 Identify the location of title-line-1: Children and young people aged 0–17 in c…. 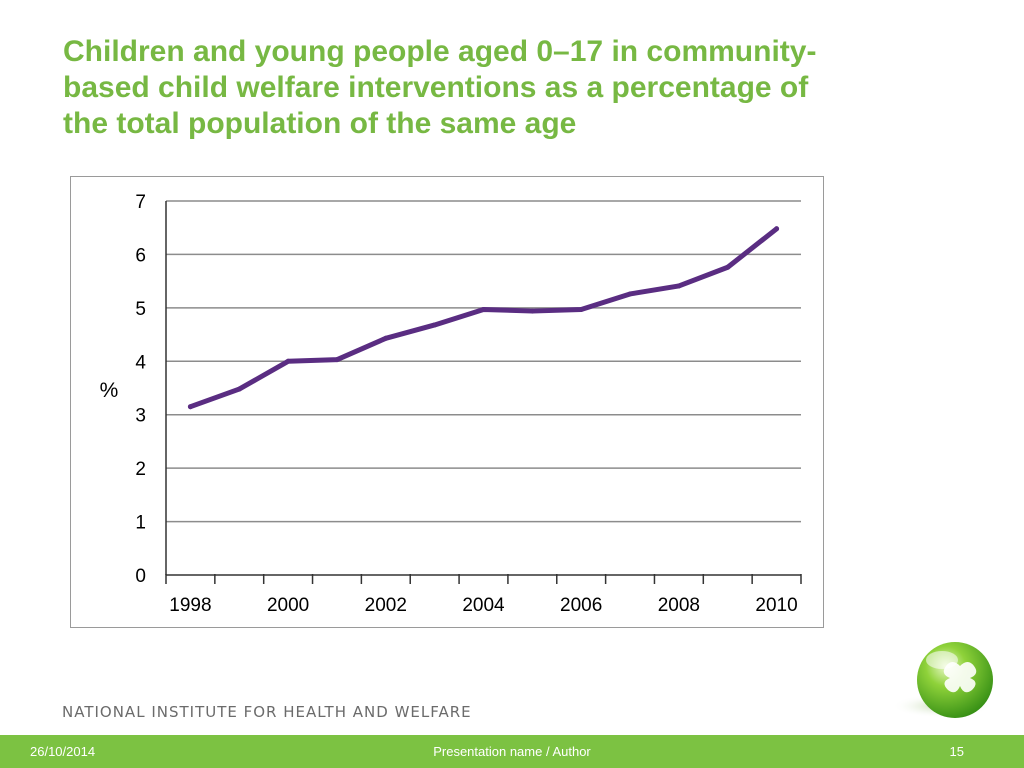
(440, 51).